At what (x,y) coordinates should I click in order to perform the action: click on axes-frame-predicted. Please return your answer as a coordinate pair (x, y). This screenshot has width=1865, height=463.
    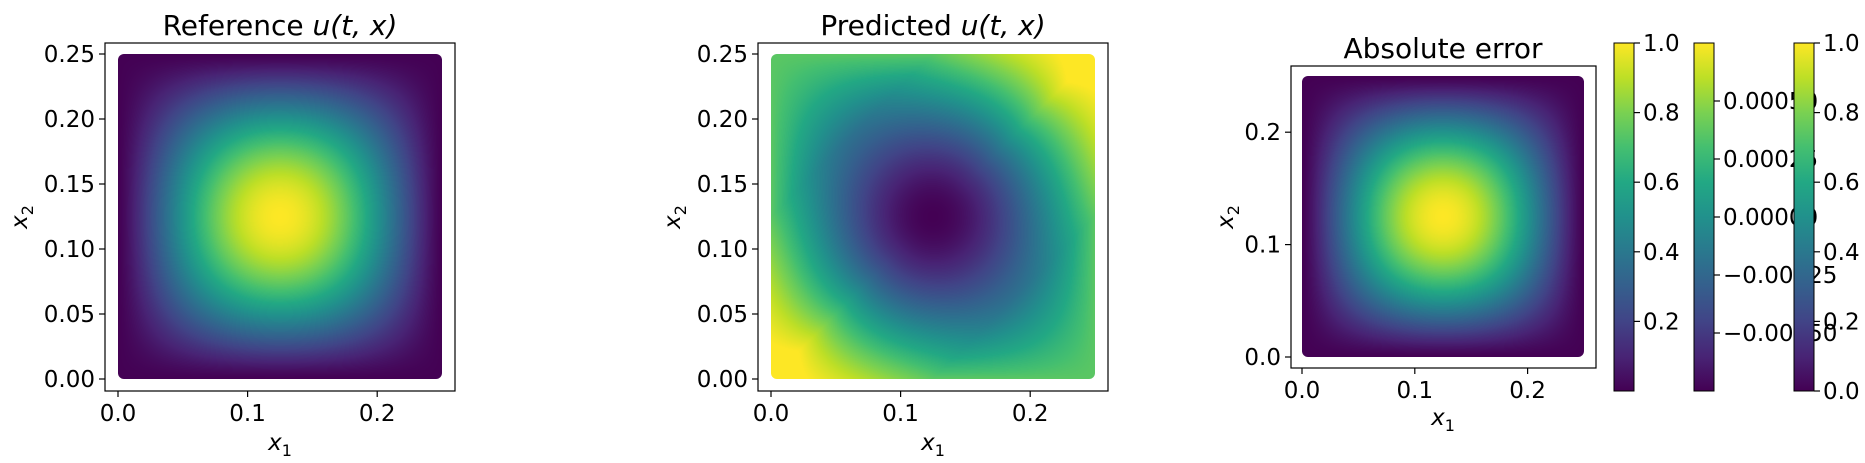
    Looking at the image, I should click on (933, 217).